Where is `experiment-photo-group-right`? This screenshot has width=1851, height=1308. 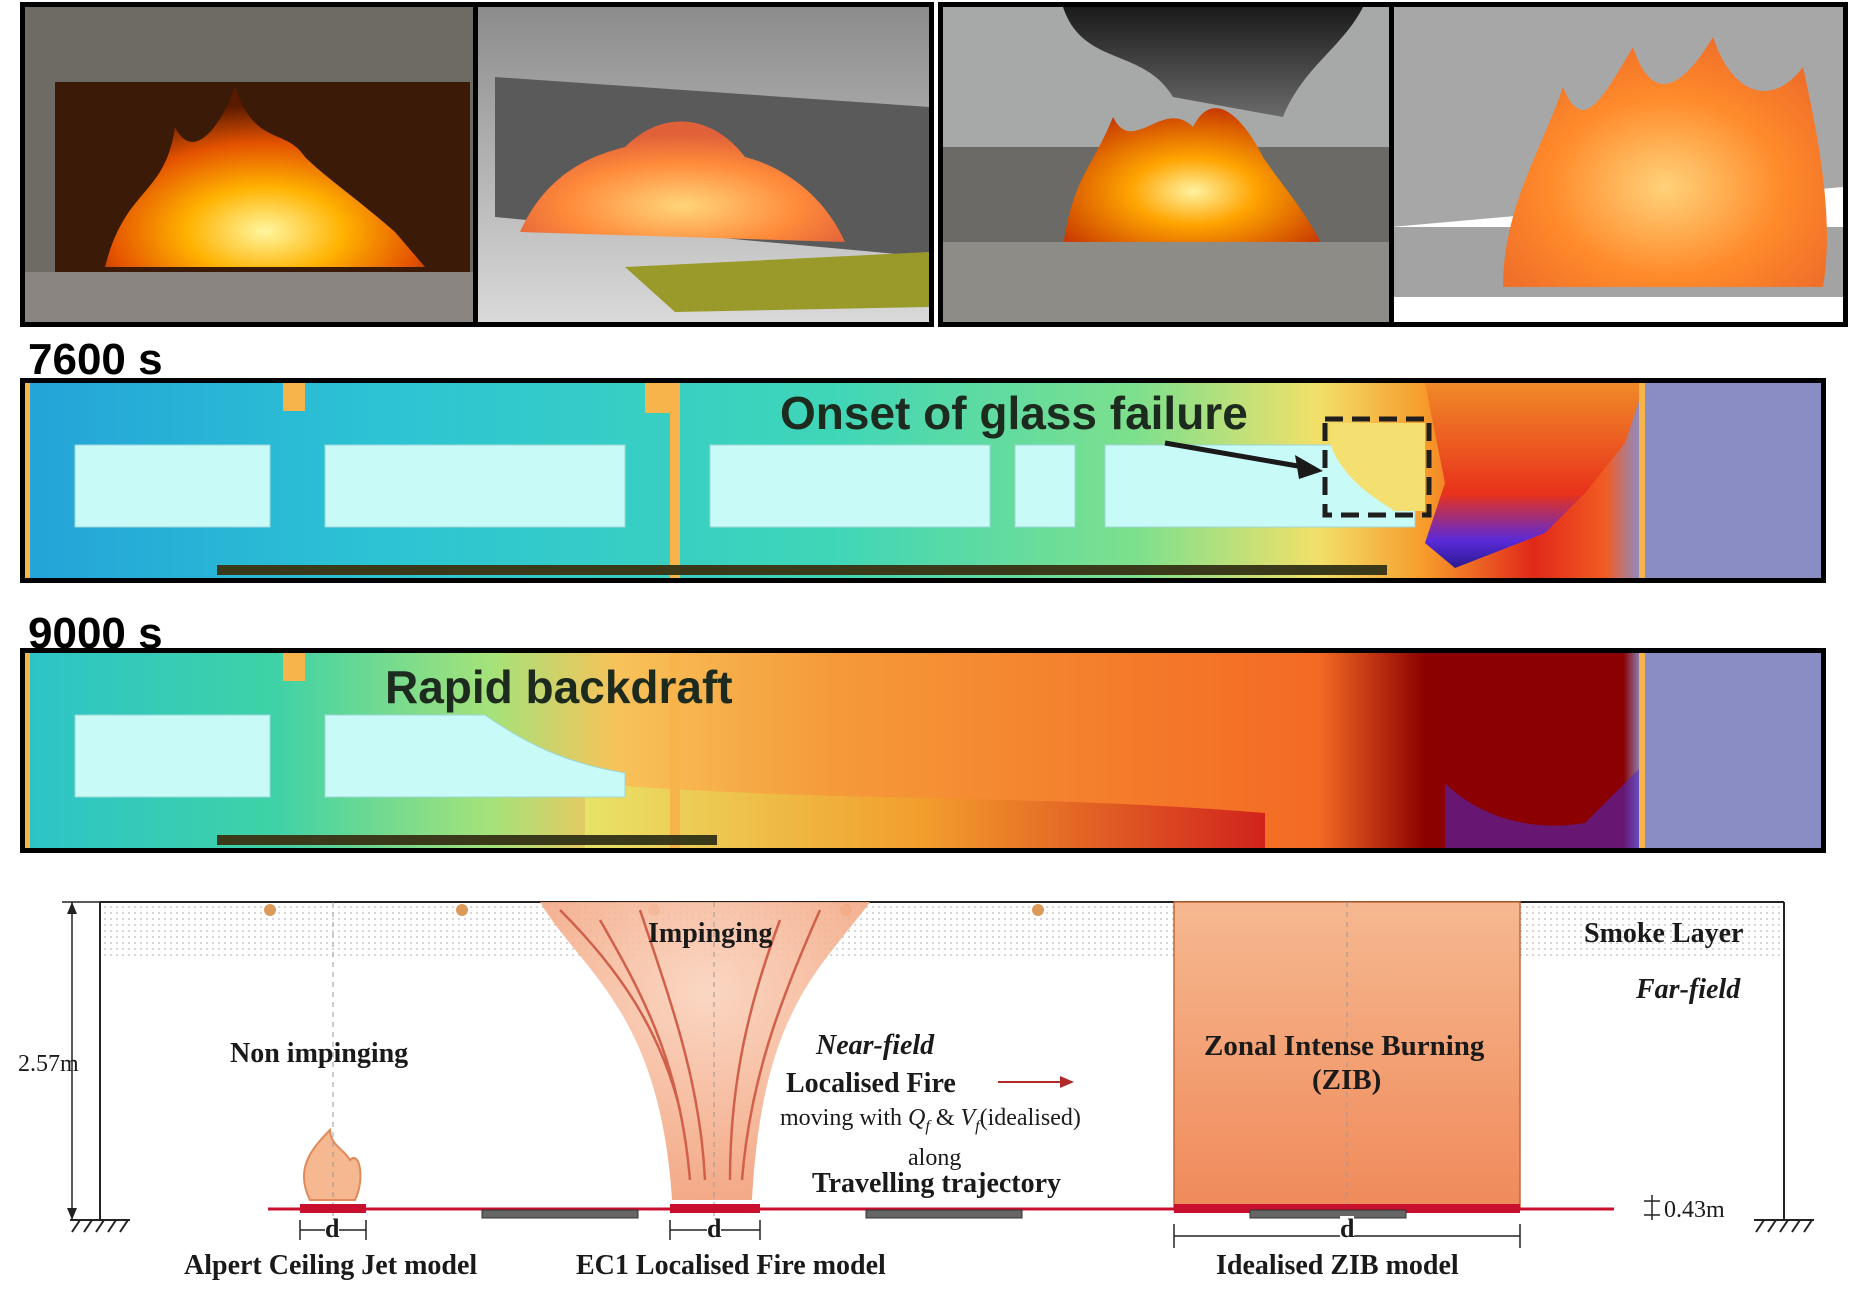 experiment-photo-group-right is located at coordinates (1393, 164).